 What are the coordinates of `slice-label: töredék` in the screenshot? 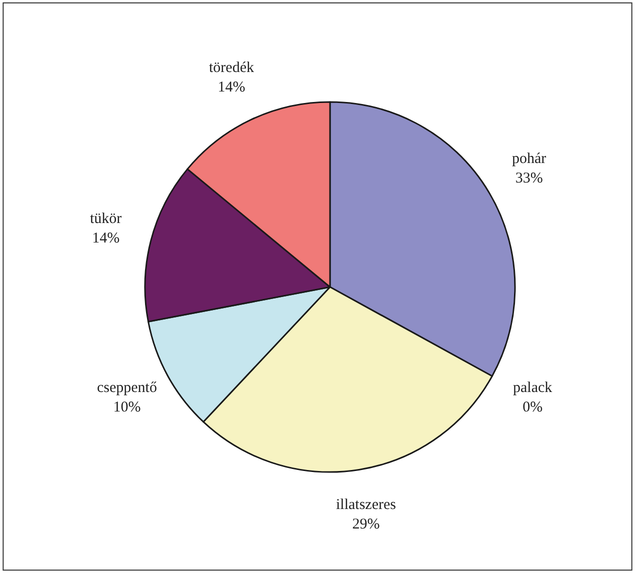 It's located at (231, 68).